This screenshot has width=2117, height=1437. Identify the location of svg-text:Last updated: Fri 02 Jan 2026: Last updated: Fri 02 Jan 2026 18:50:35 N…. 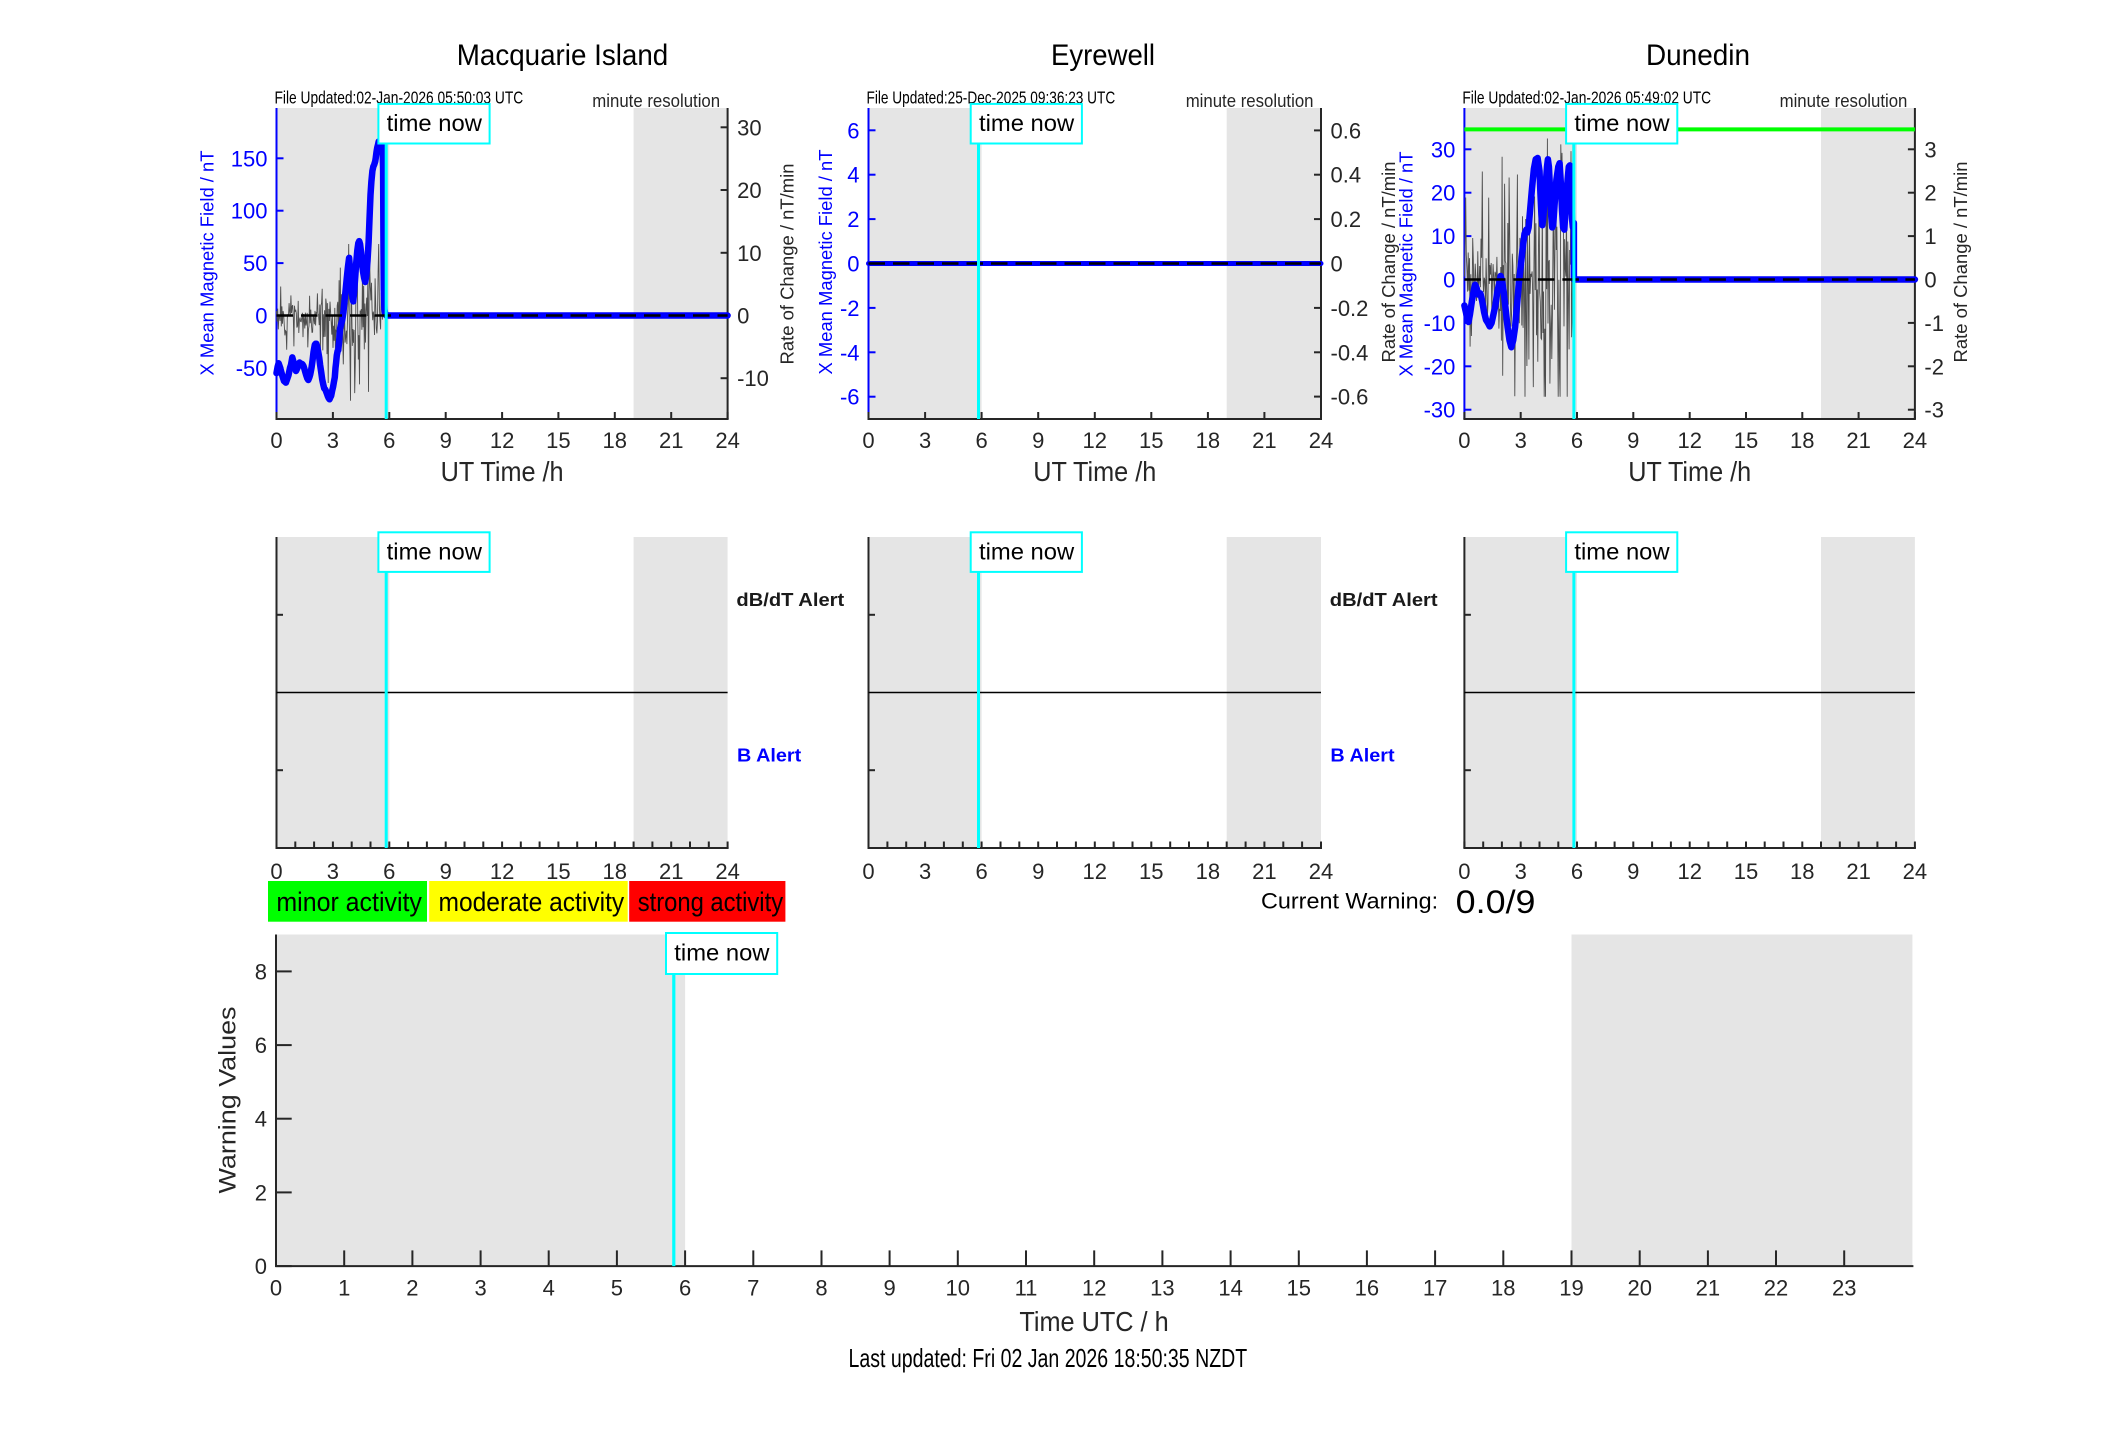
(1048, 1358).